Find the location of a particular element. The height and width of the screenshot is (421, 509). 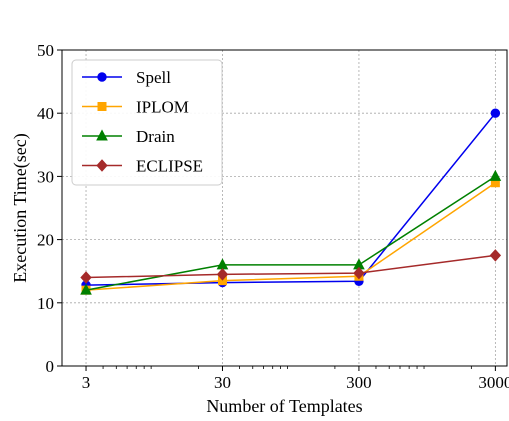

legend-item-iplom: IPLOM is located at coordinates (135, 107).